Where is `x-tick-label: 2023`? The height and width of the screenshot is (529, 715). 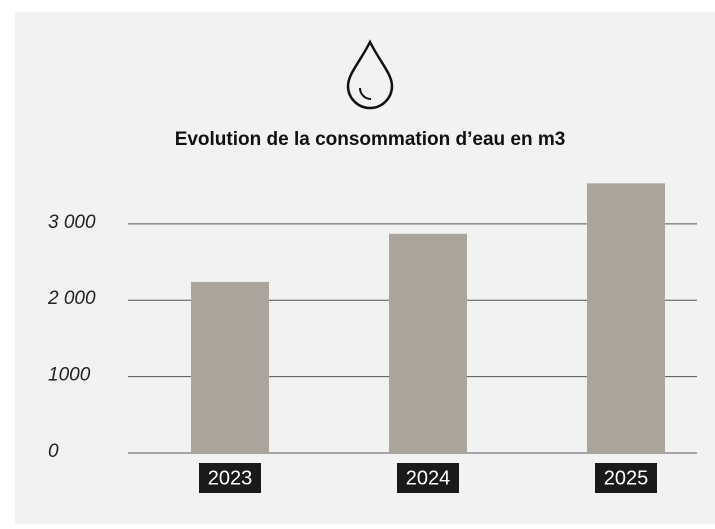 x-tick-label: 2023 is located at coordinates (230, 478).